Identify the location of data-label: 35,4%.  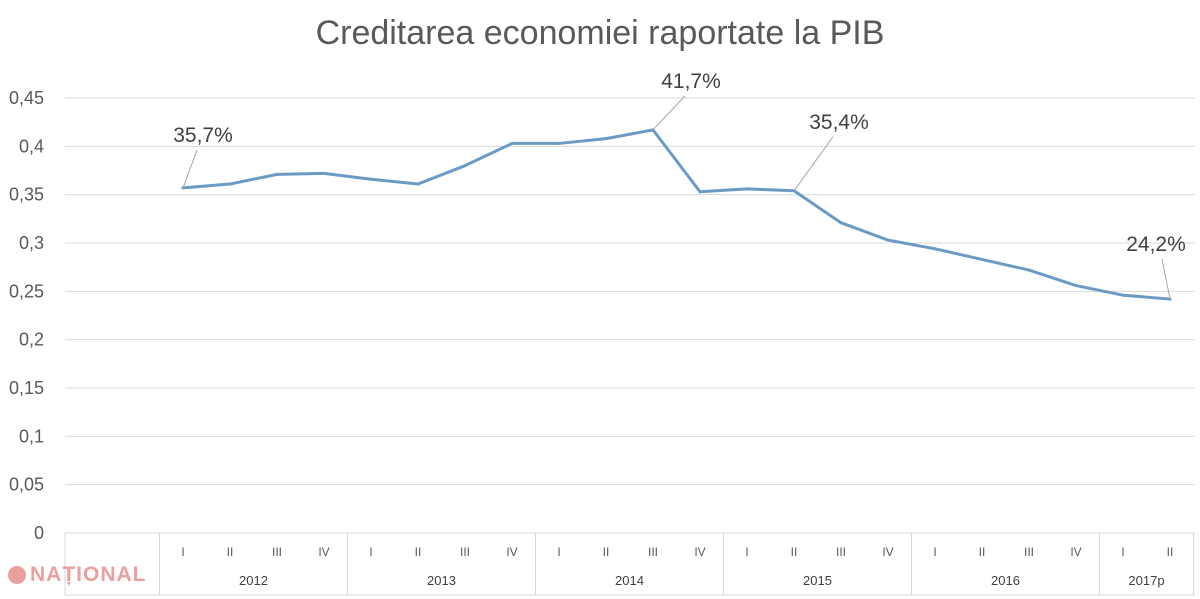
(839, 122).